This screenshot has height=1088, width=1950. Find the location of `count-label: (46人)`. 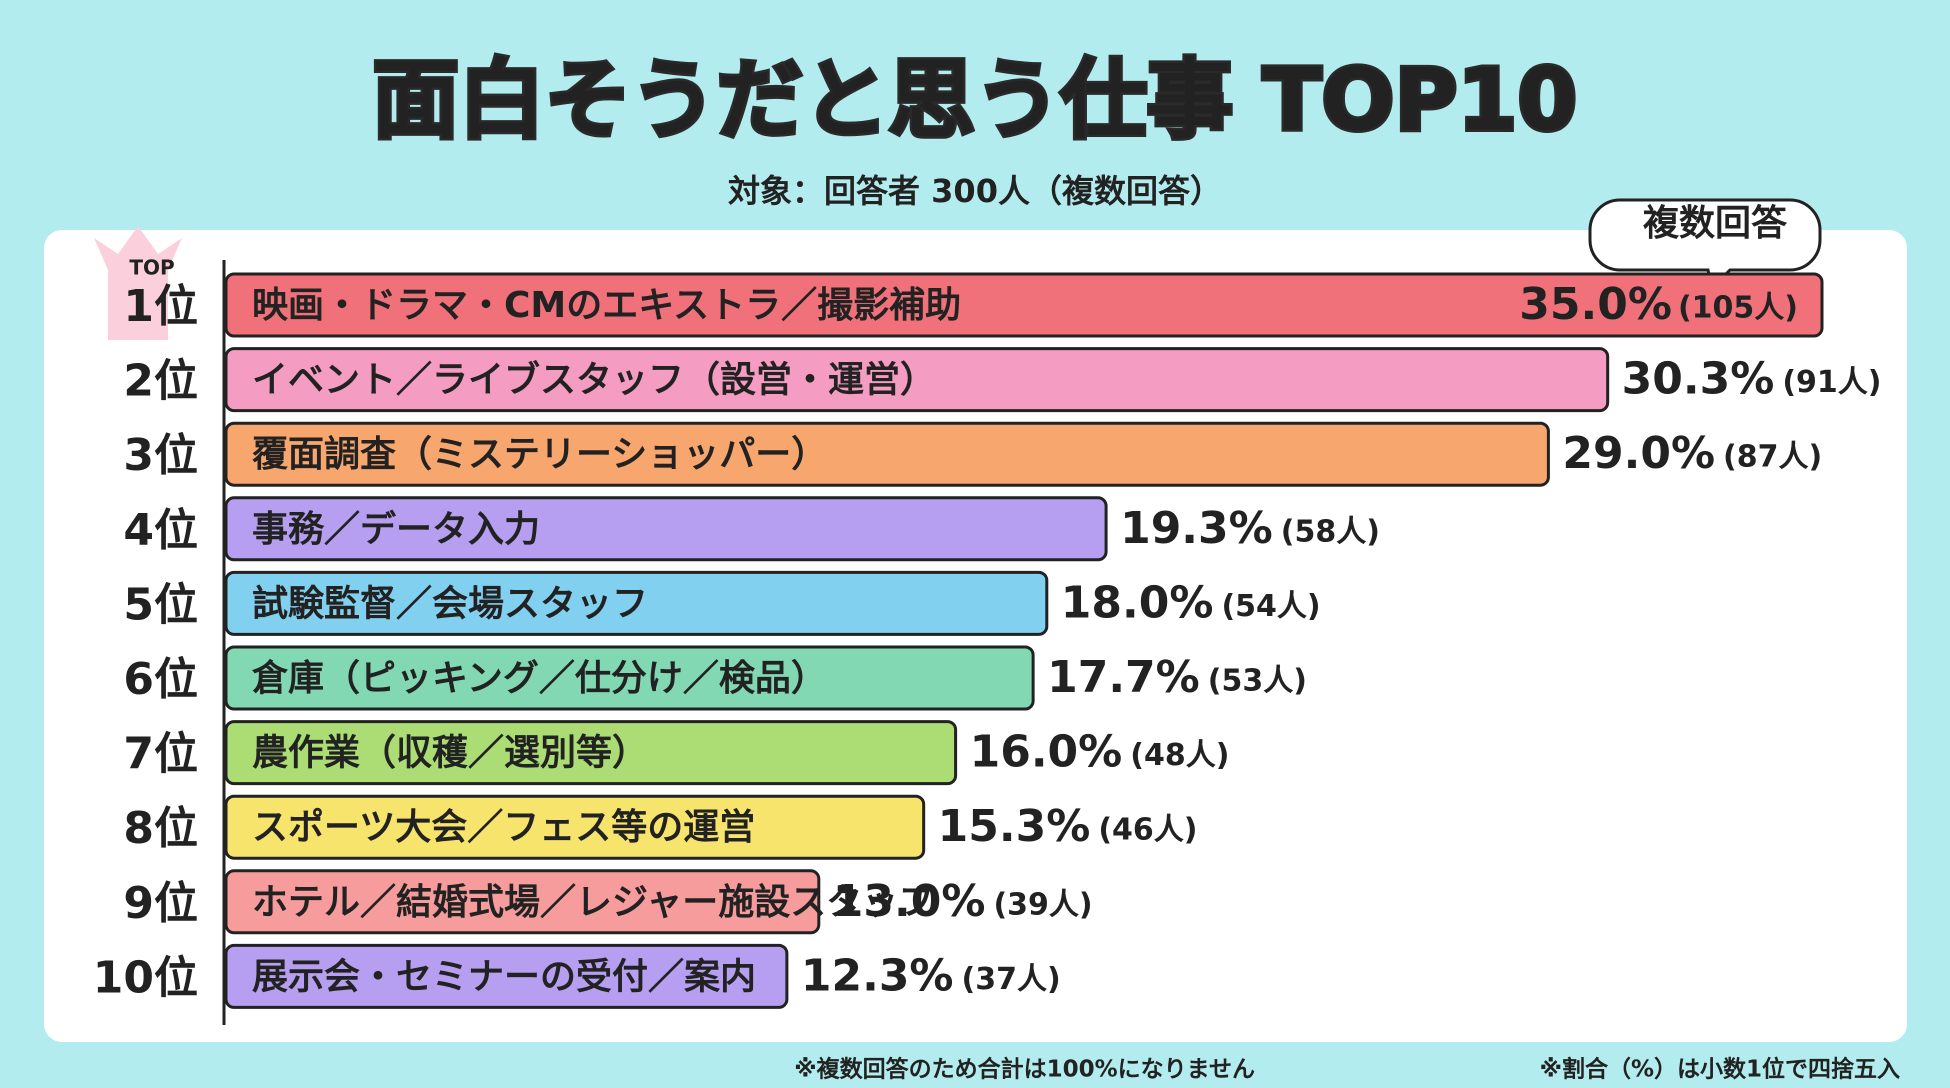

count-label: (46人) is located at coordinates (1147, 830).